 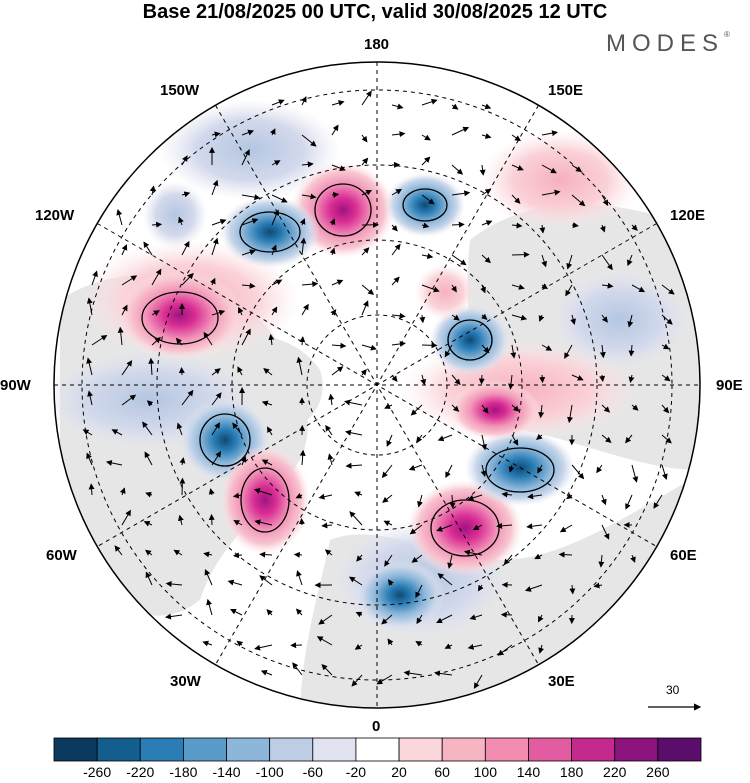 I want to click on colorbar-tick-label: -260, so click(x=97, y=772).